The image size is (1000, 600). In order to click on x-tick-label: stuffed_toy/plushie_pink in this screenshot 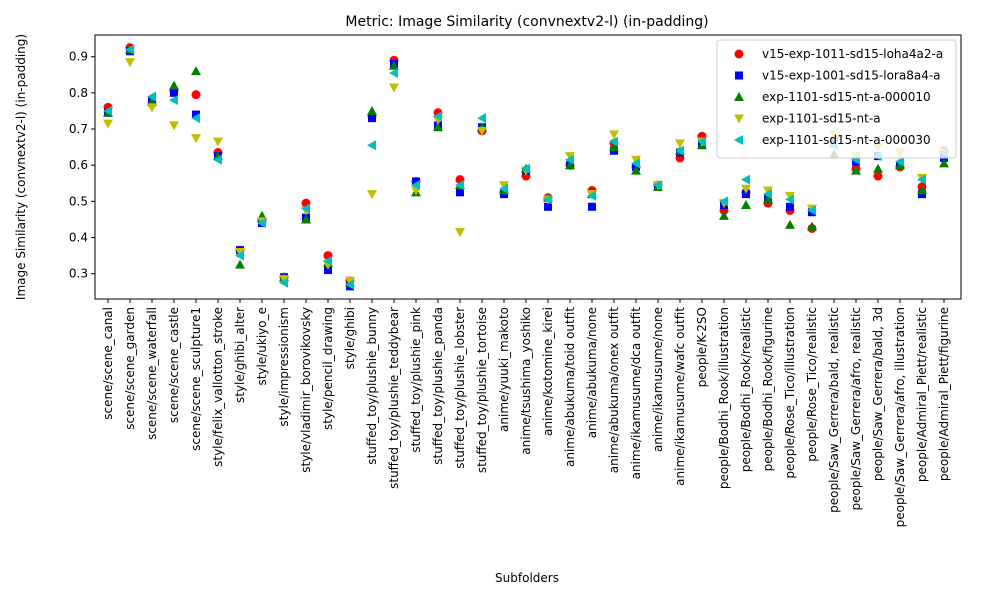, I will do `click(416, 380)`.